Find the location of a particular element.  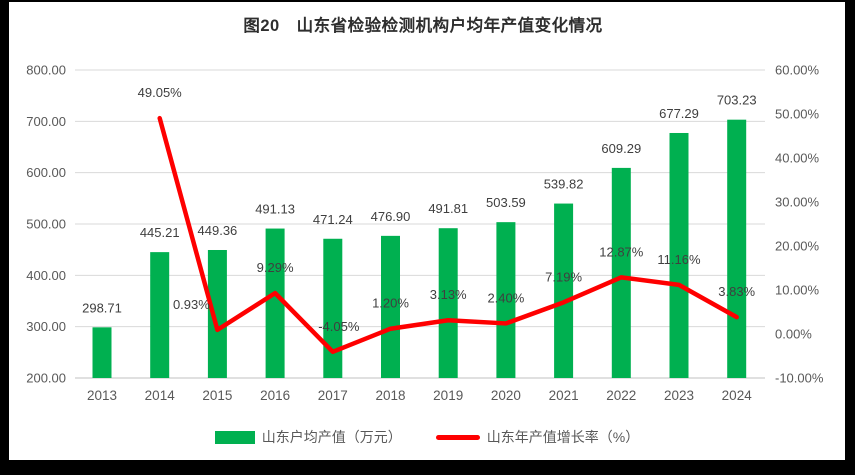

left-axis-tick-label: 300.00 is located at coordinates (46, 326).